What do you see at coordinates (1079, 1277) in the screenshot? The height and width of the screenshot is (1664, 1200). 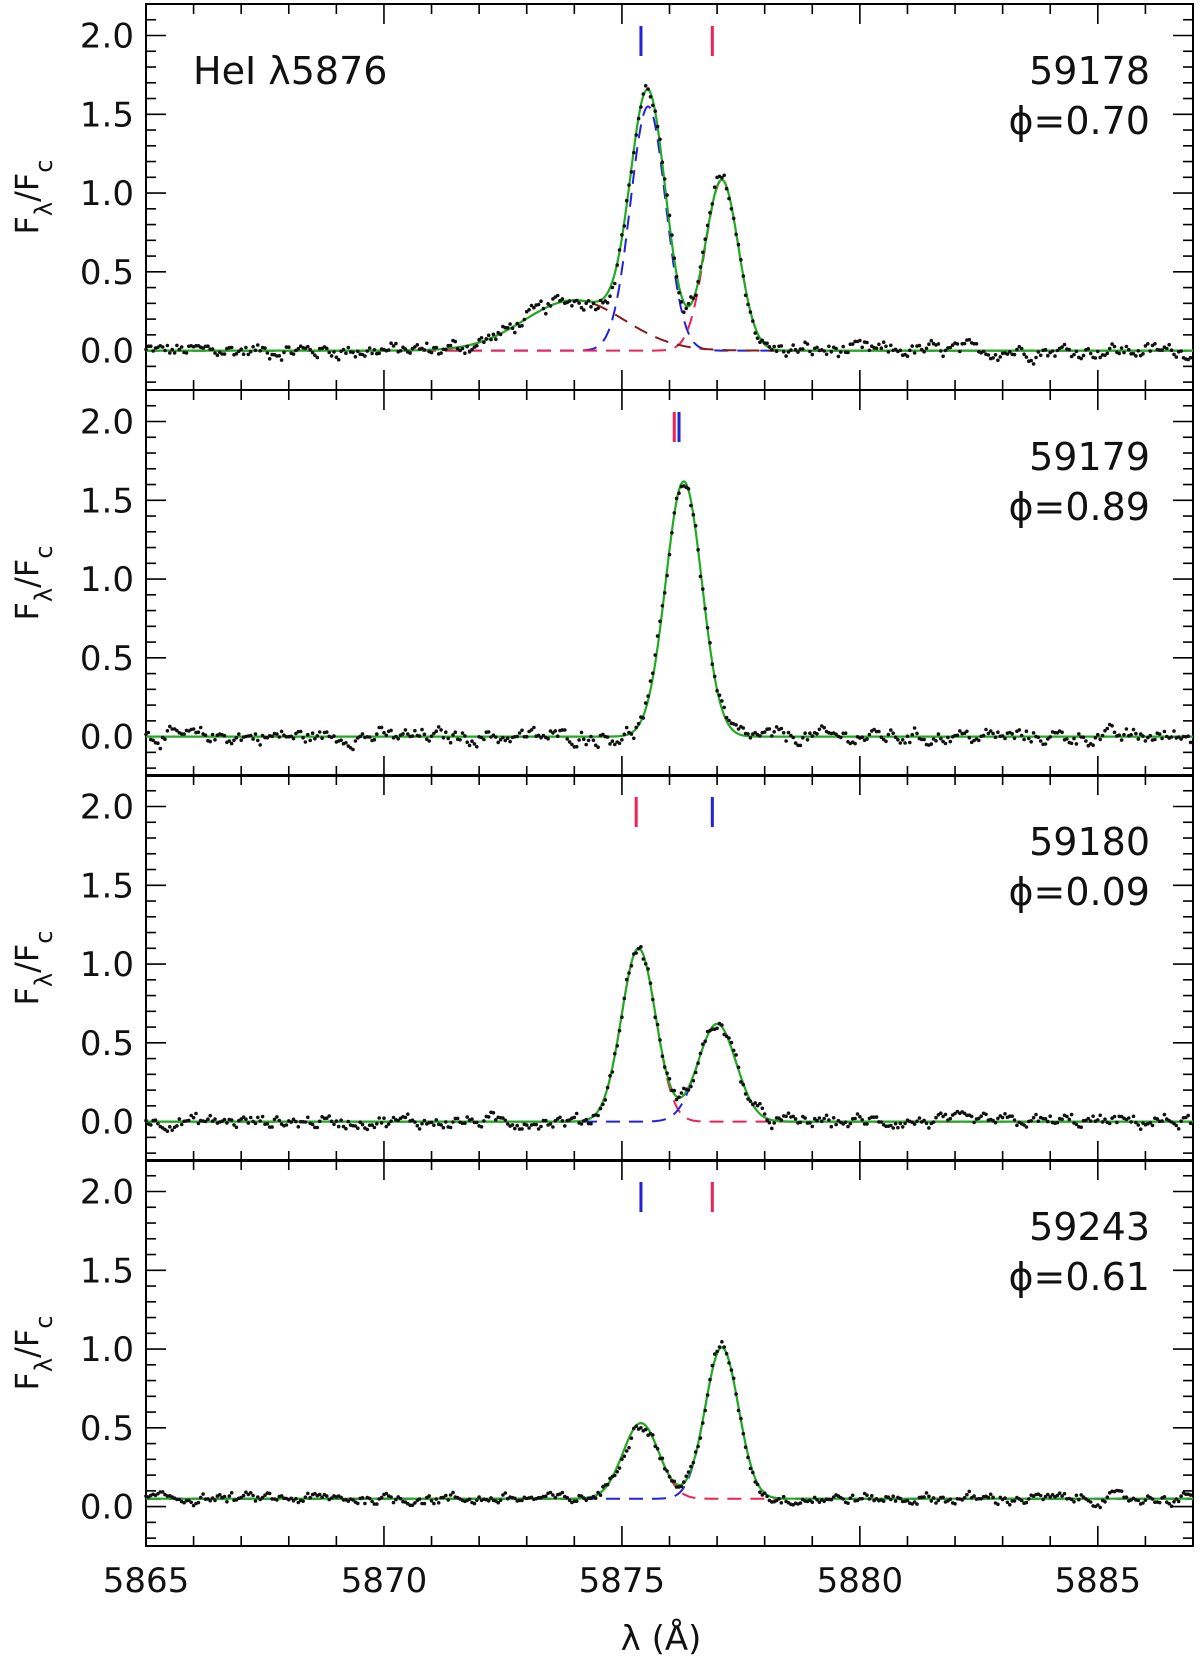 I see `panel-phase-label: ϕ=0.61` at bounding box center [1079, 1277].